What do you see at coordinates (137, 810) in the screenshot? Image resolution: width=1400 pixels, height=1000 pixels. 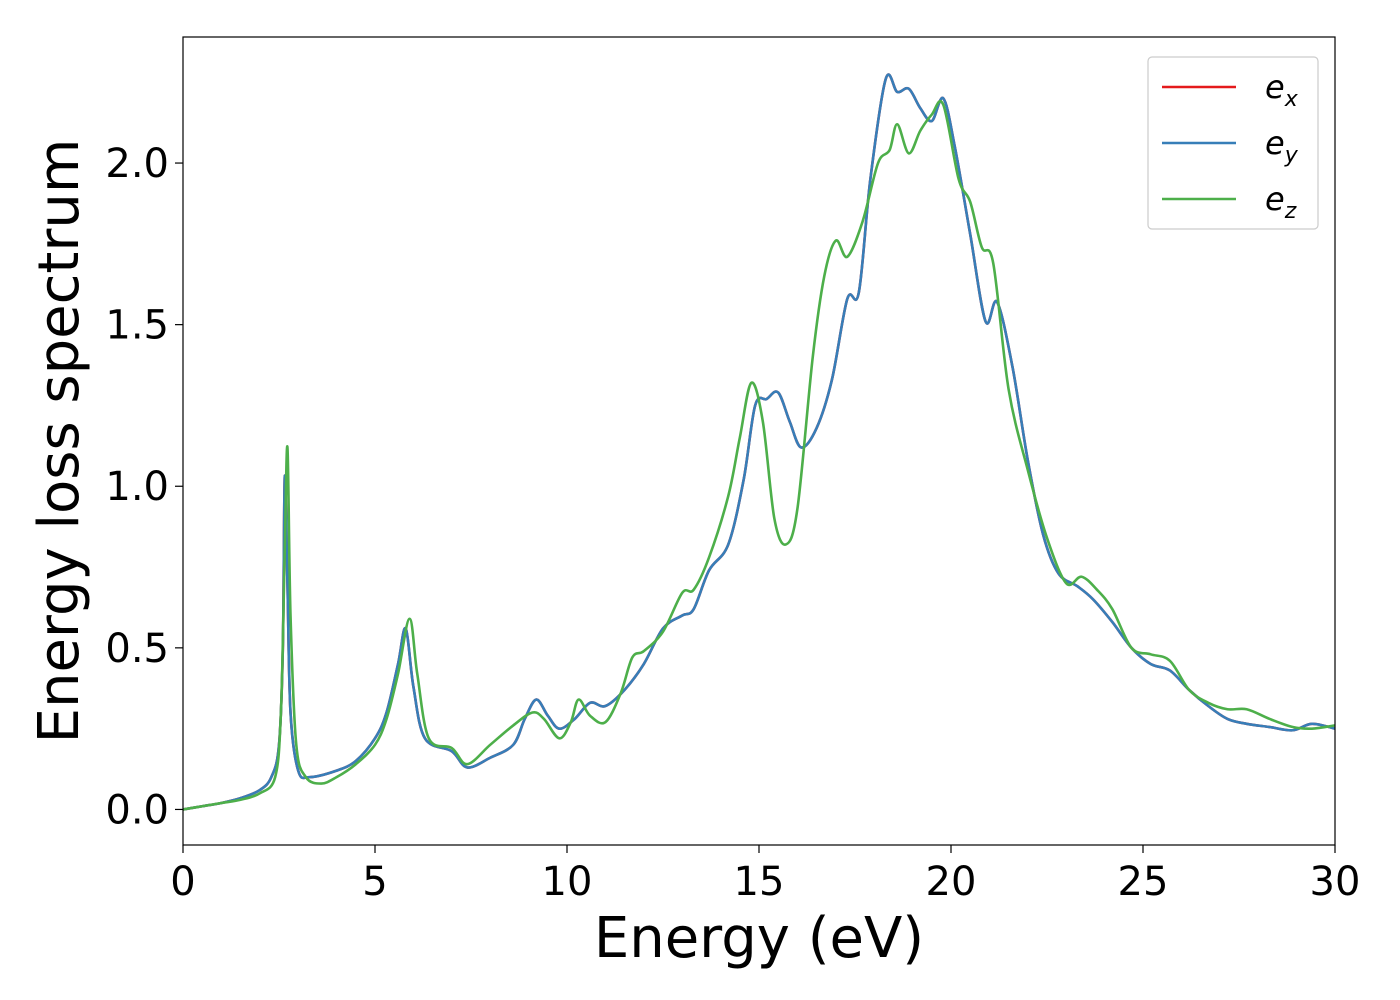 I see `y-tick-label: 0.0` at bounding box center [137, 810].